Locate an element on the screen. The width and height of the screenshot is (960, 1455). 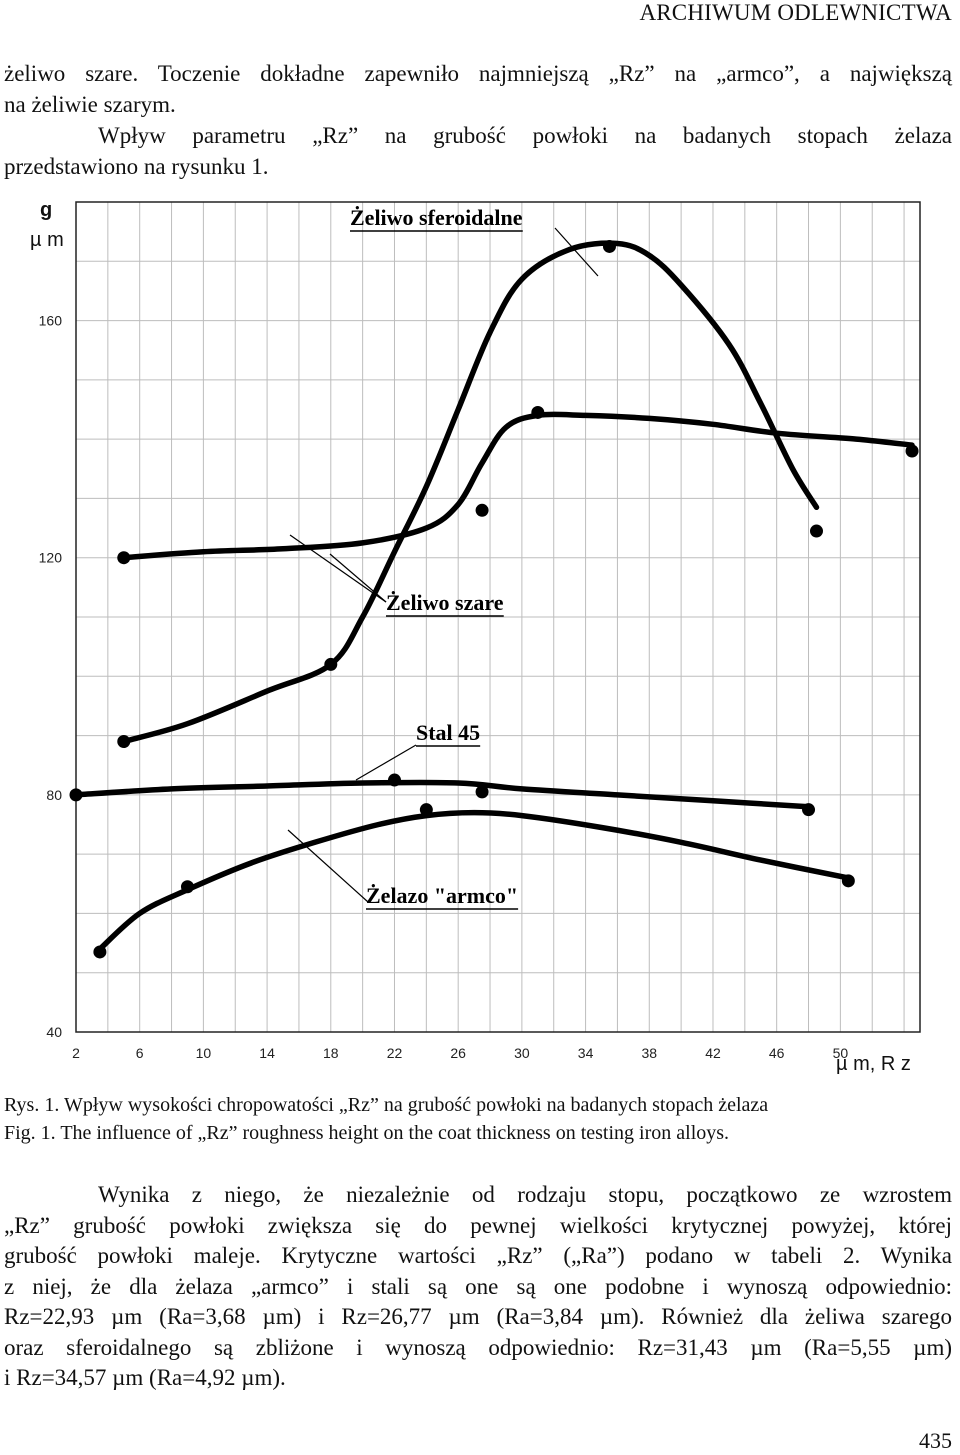
x-axis-unit: µ m, R z is located at coordinates (873, 1064).